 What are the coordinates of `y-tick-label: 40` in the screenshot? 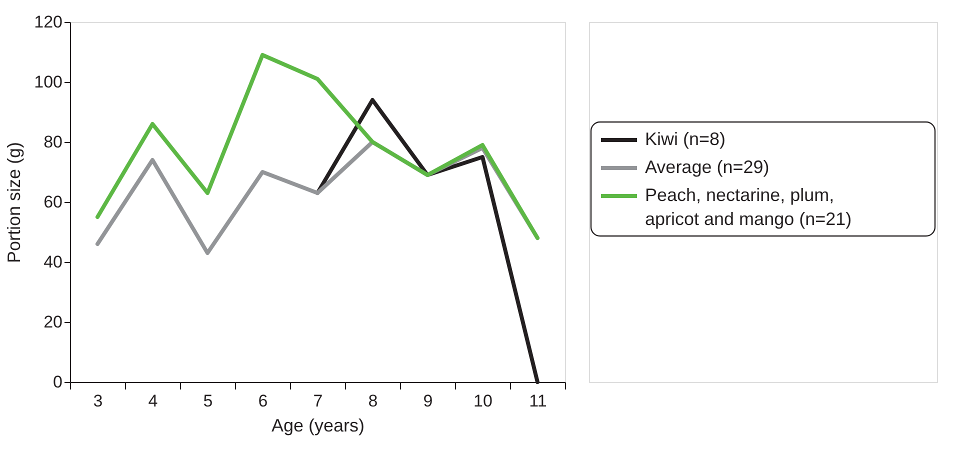 It's located at (53, 262).